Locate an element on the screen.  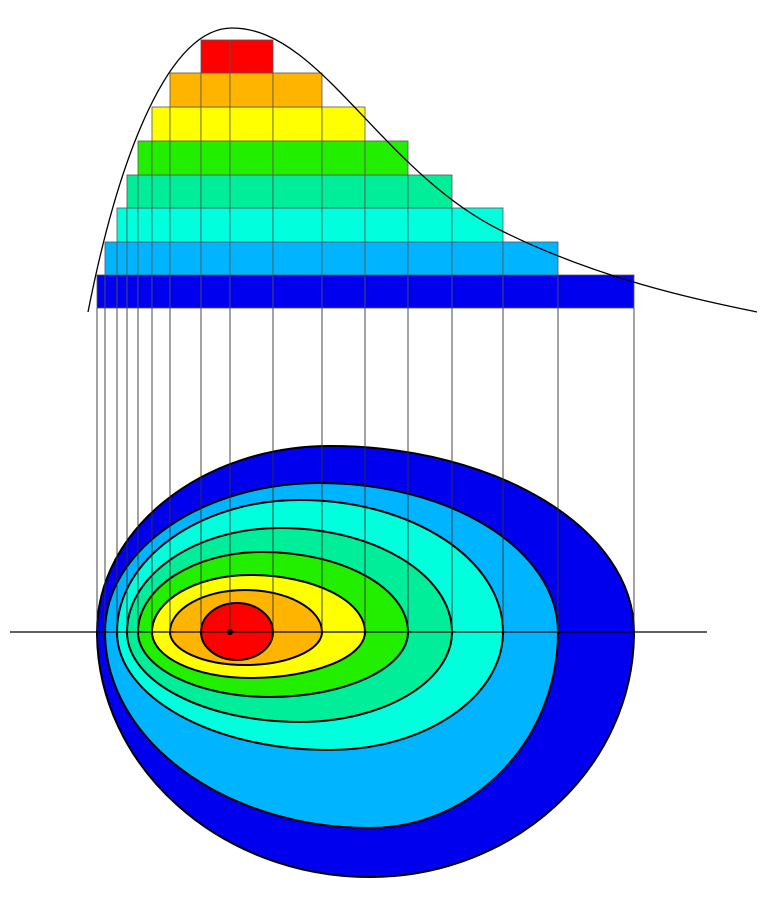
center-dot is located at coordinates (230, 632).